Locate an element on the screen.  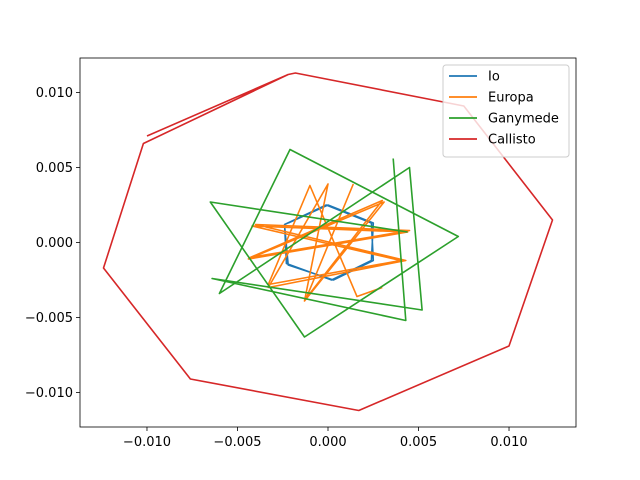
y-tick-label: 0.010 is located at coordinates (54, 93).